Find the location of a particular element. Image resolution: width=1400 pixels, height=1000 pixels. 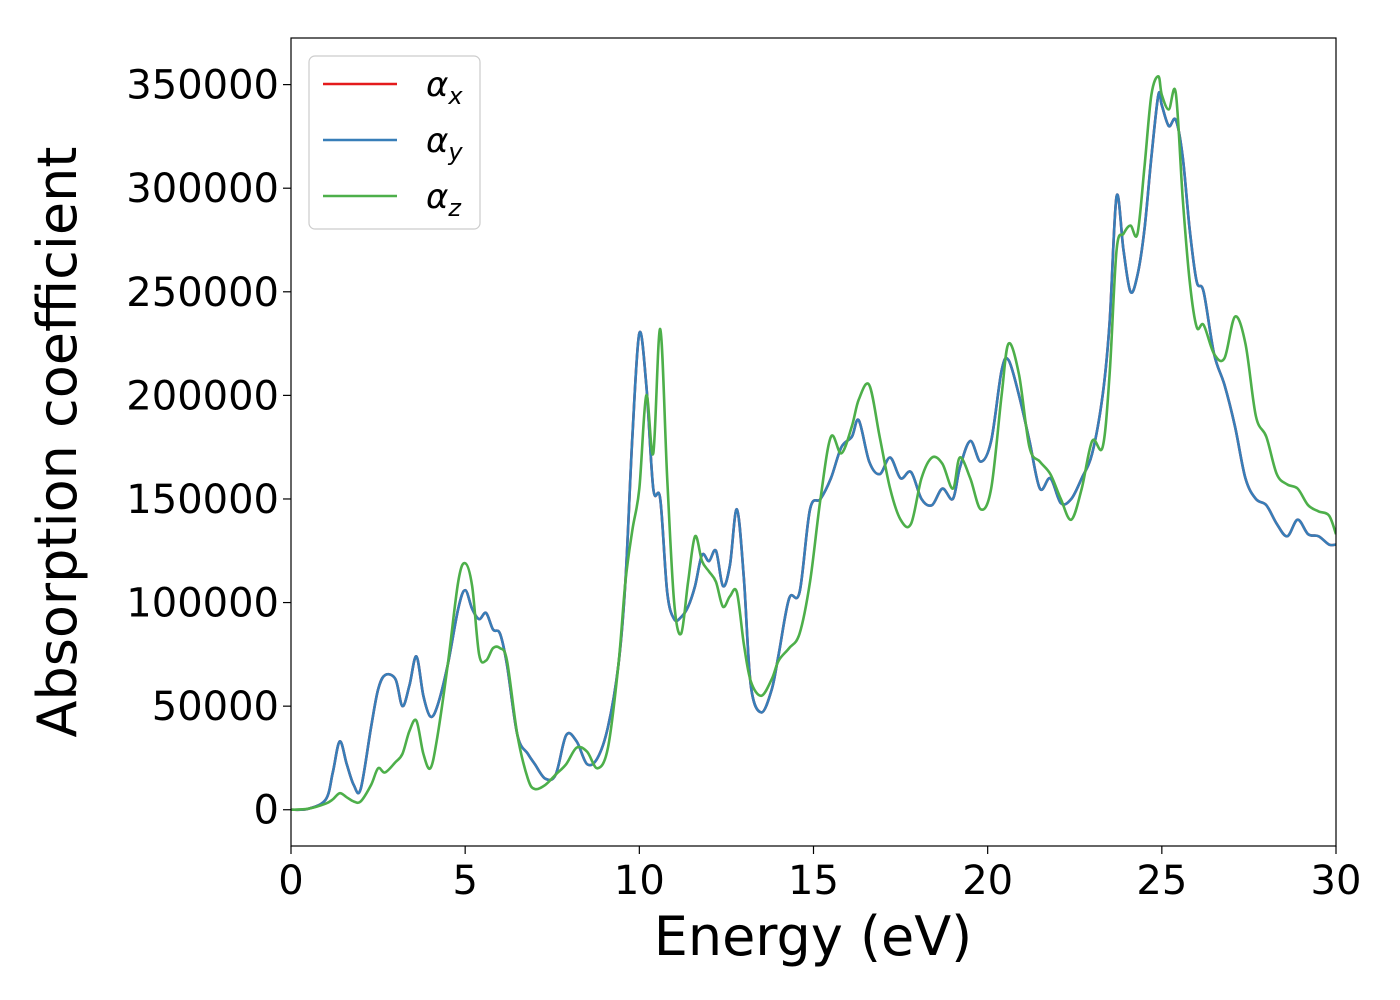

x-tick-label: 25 is located at coordinates (1161, 881).